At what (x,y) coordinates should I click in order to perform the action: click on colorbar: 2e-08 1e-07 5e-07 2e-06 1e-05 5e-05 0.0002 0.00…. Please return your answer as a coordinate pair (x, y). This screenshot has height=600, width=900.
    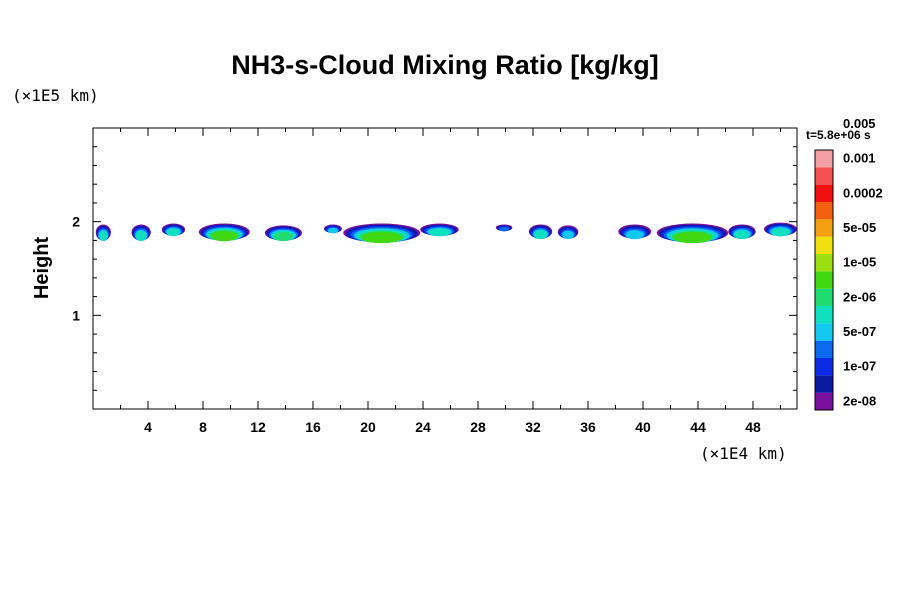
    Looking at the image, I should click on (848, 263).